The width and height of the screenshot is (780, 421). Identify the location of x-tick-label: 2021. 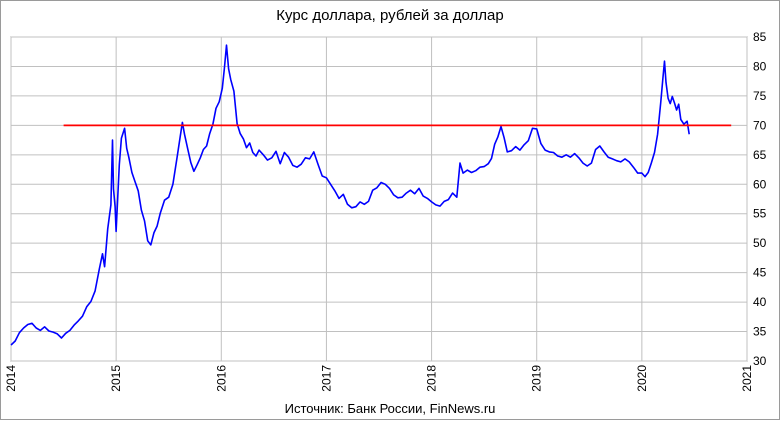
(747, 378).